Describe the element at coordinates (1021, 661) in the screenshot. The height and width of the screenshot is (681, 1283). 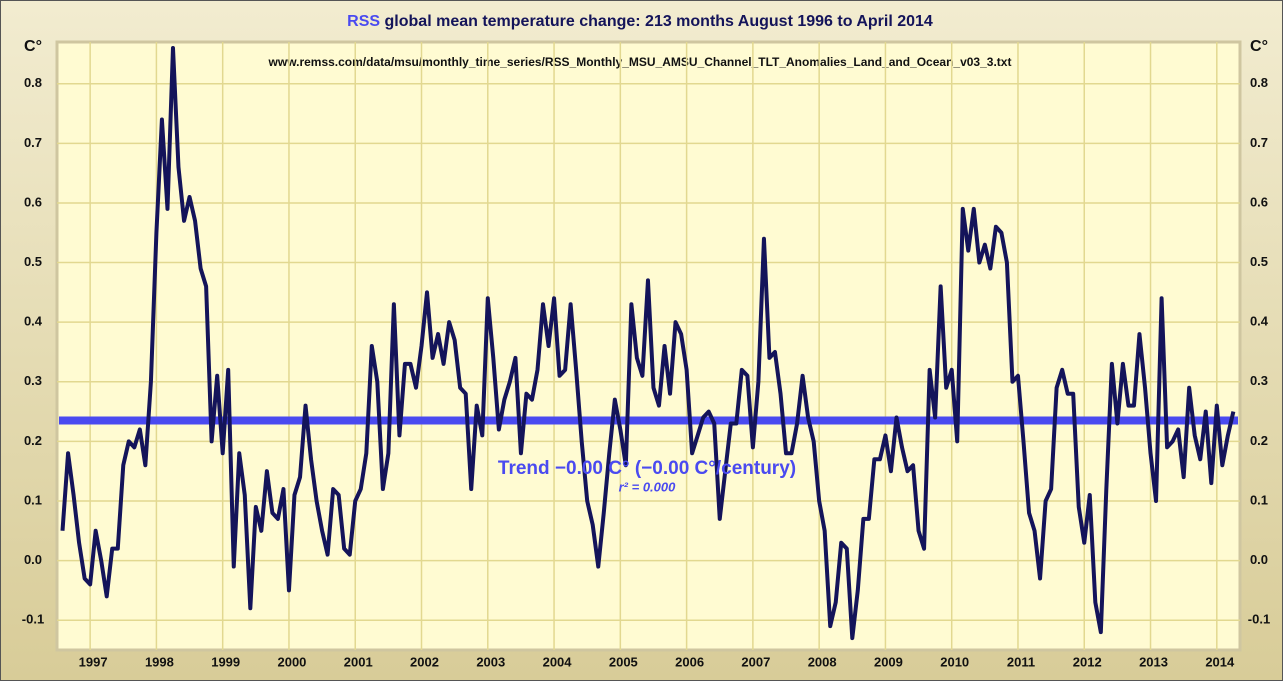
I see `x-tick-label: 2011` at that location.